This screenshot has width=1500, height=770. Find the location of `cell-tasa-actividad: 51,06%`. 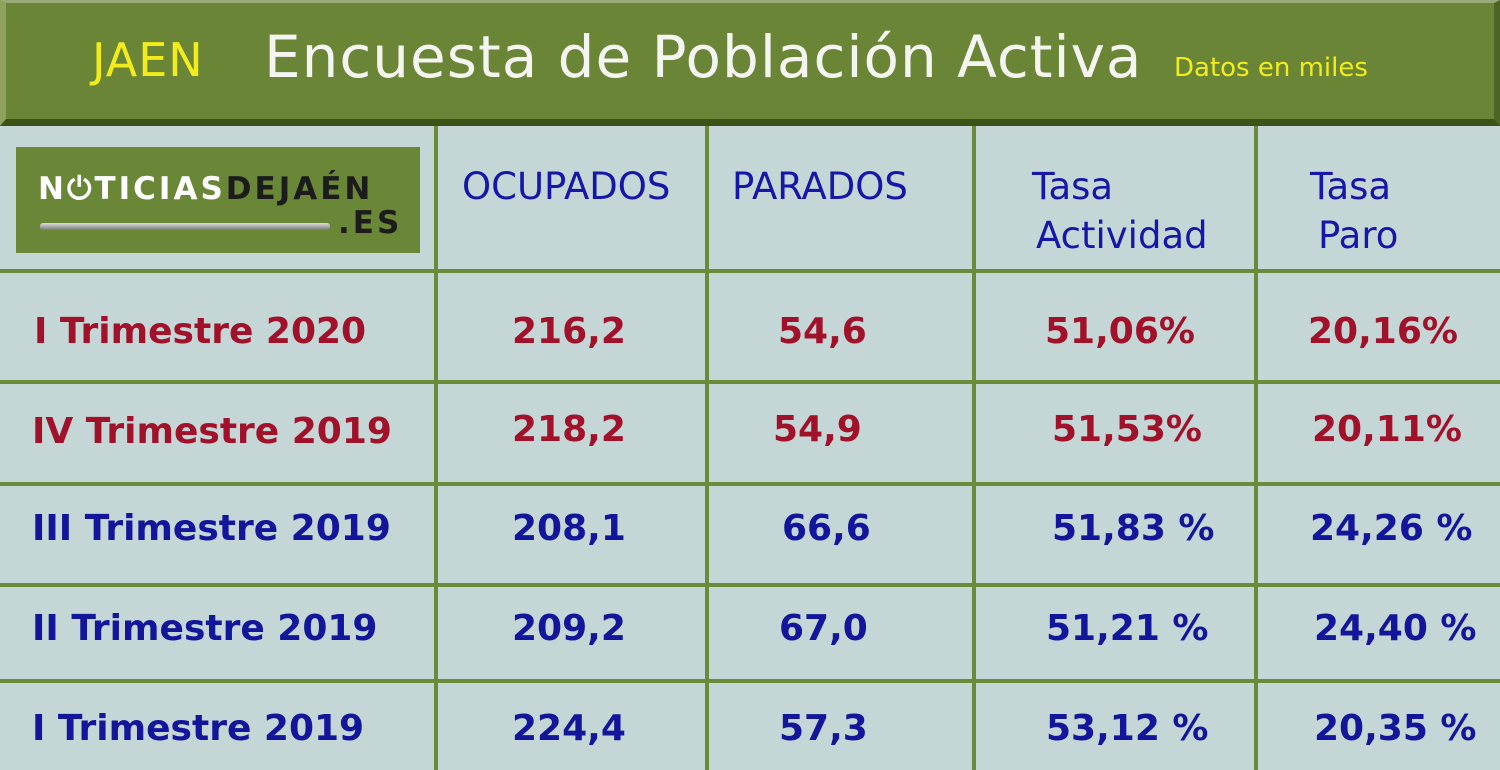

cell-tasa-actividad: 51,06% is located at coordinates (1120, 331).